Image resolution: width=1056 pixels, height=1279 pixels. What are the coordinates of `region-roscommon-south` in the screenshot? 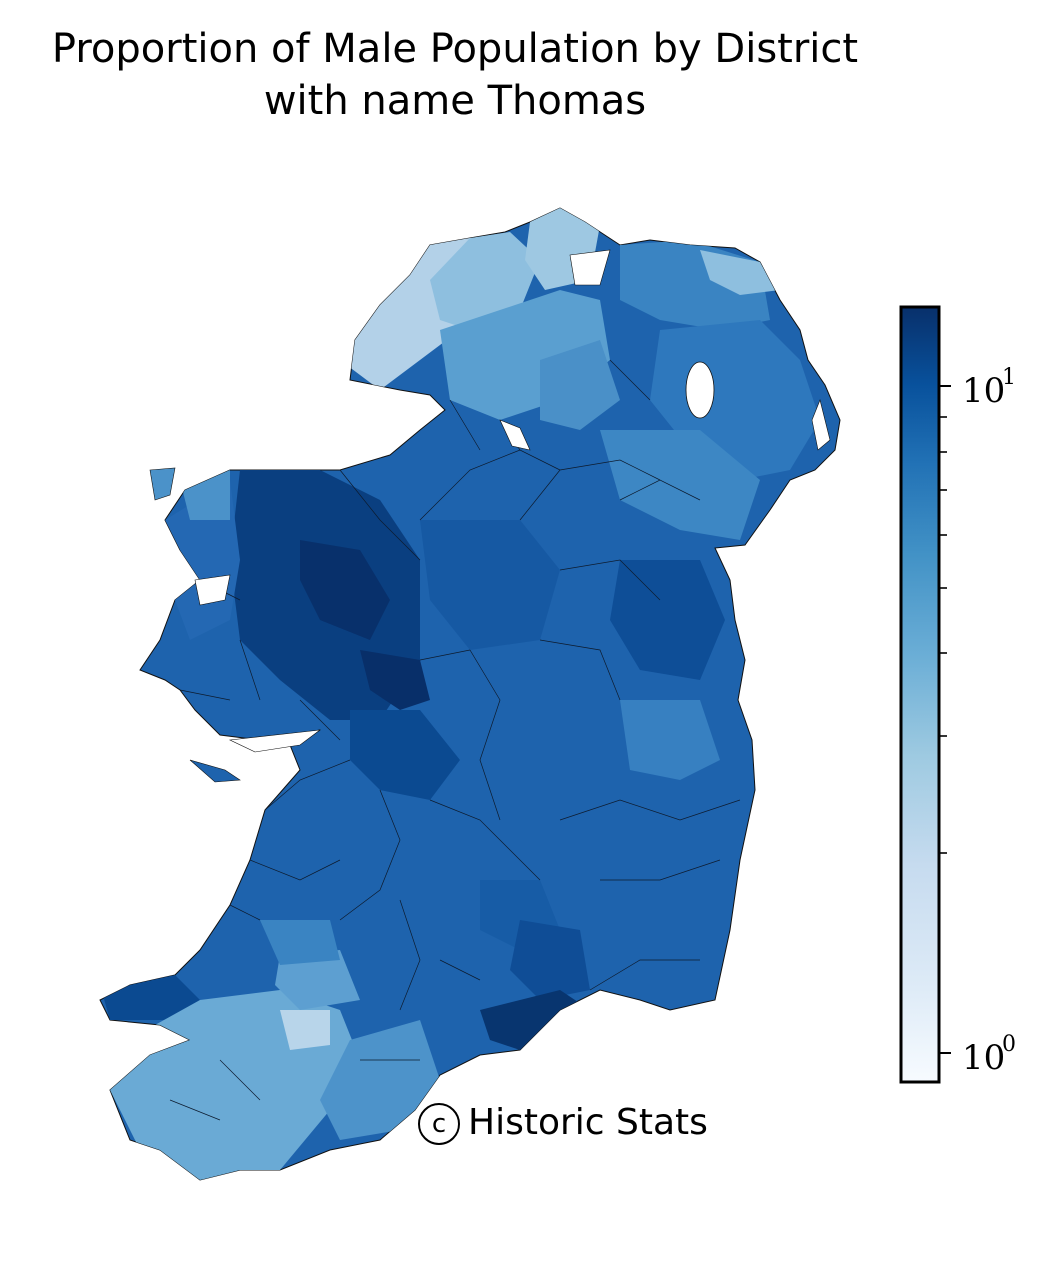 It's located at (395, 680).